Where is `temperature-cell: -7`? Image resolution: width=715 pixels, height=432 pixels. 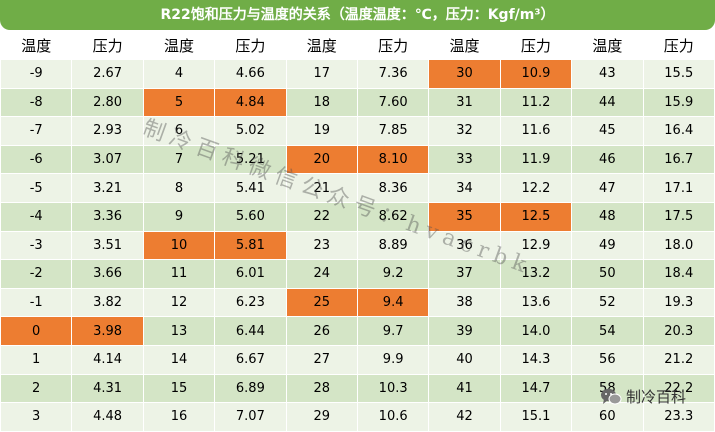
temperature-cell: -7 is located at coordinates (36, 131).